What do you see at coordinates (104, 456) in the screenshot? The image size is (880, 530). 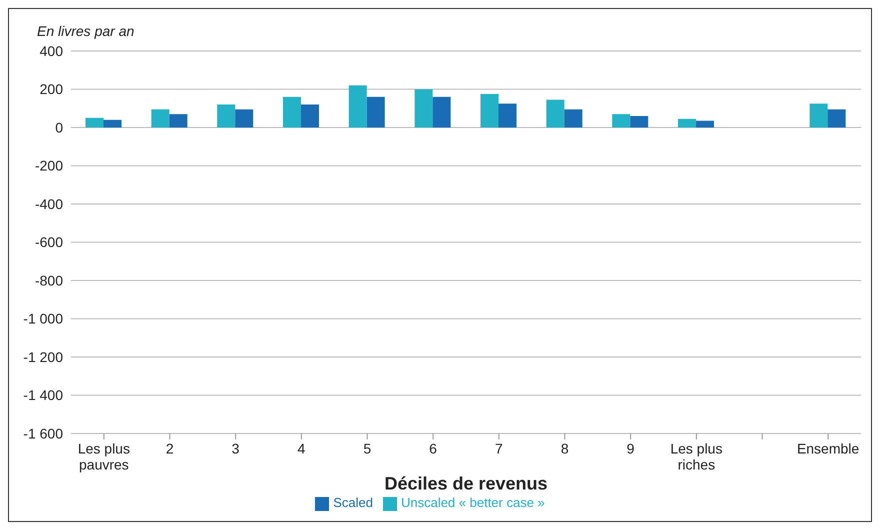 I see `x-tick-label: Les plus pauvres` at bounding box center [104, 456].